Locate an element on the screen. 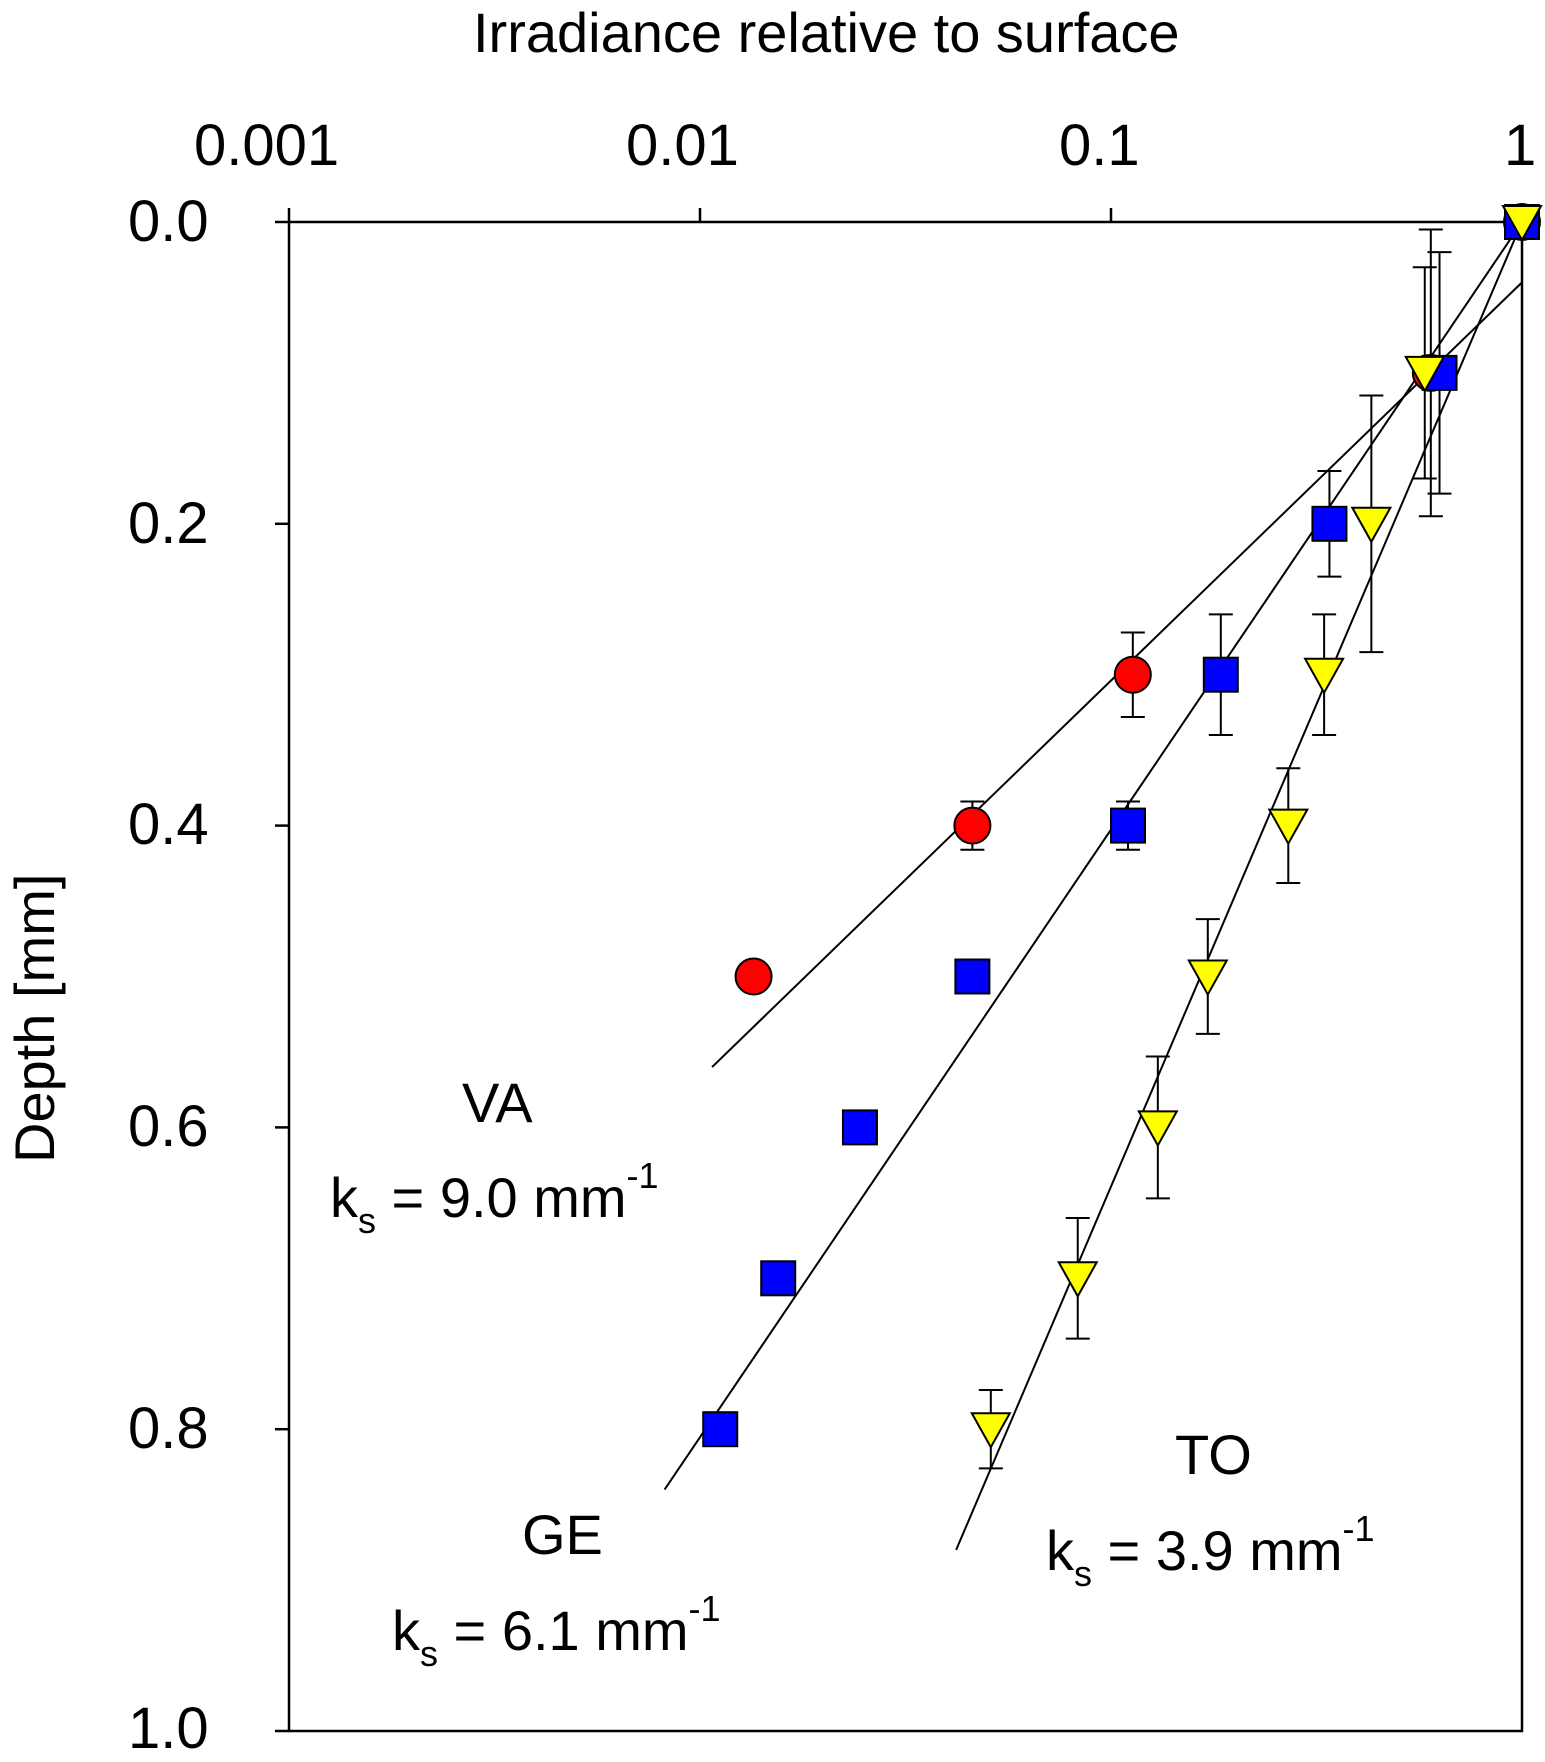 The width and height of the screenshot is (1545, 1762). ks-label-to: ks = 3.9 mm-1 is located at coordinates (1210, 1551).